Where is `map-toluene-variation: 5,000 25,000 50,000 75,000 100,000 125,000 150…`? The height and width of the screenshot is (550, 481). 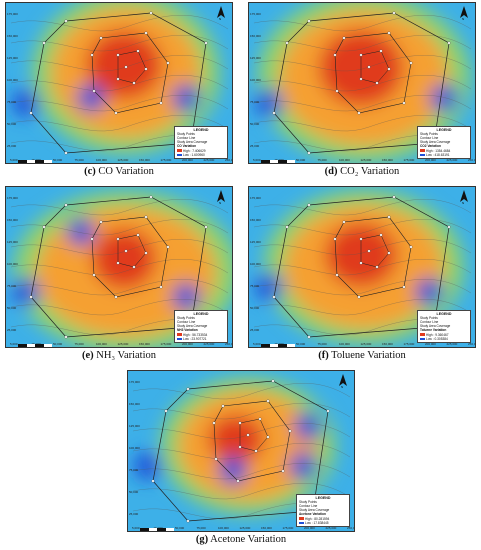
map-toluene-variation: 5,000 25,000 50,000 75,000 100,000 125,000 150… is located at coordinates (362, 267).